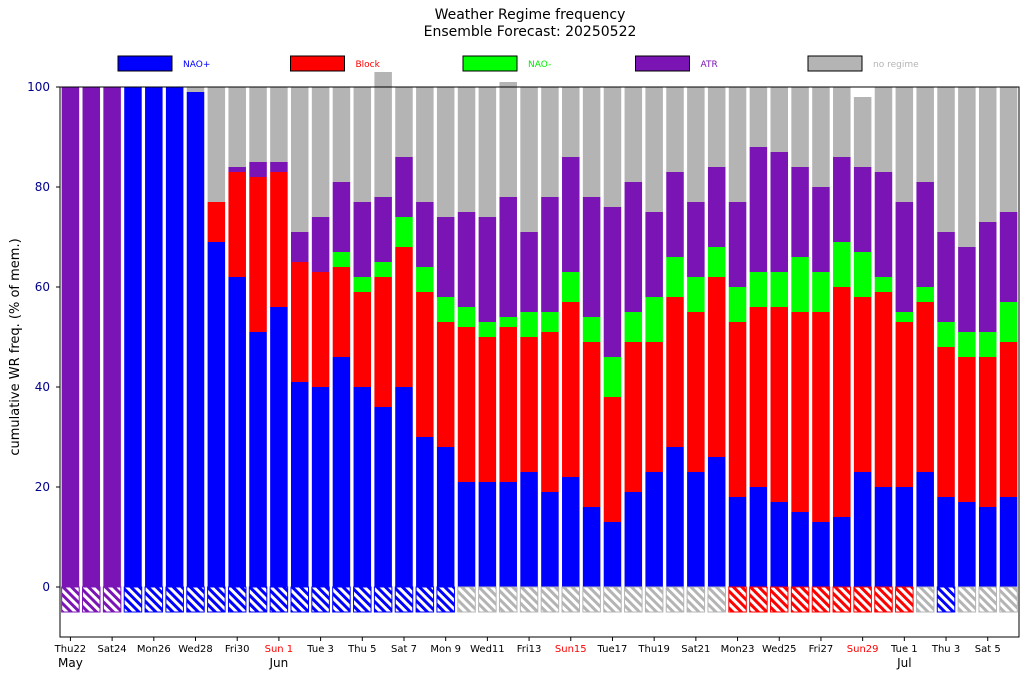 The width and height of the screenshot is (1024, 675). I want to click on y-tick-label: 0, so click(46, 587).